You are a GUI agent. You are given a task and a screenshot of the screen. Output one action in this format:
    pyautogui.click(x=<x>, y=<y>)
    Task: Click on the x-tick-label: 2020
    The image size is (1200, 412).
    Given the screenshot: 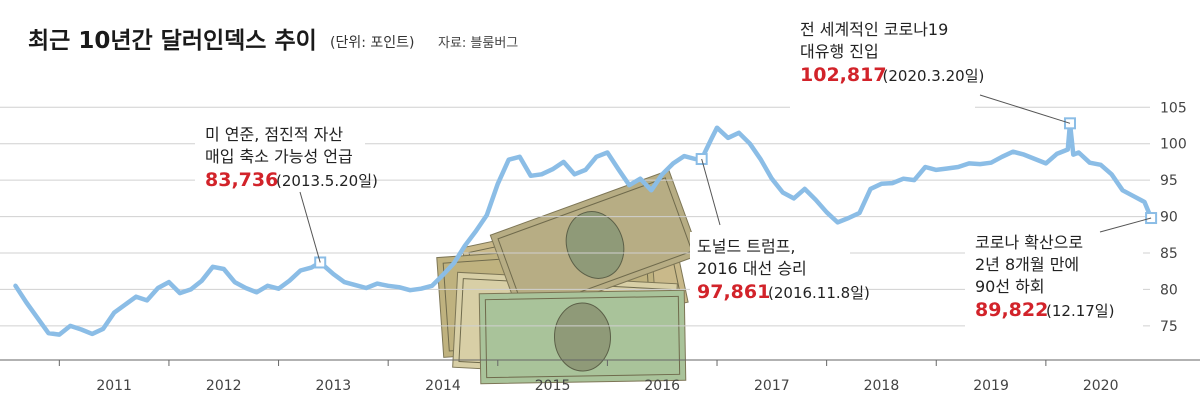 What is the action you would take?
    pyautogui.click(x=1101, y=386)
    